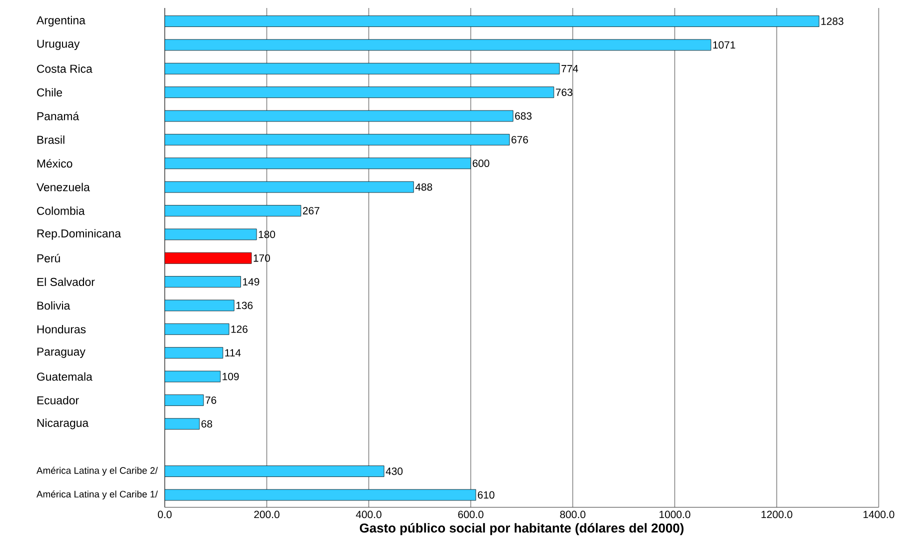  I want to click on data-label: 676, so click(520, 140).